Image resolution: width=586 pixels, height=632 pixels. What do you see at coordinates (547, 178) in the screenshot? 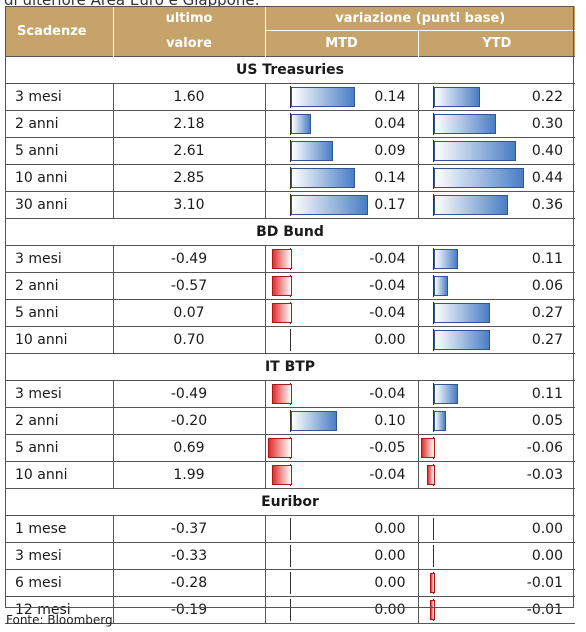
I see `ytd-value: 0.44` at bounding box center [547, 178].